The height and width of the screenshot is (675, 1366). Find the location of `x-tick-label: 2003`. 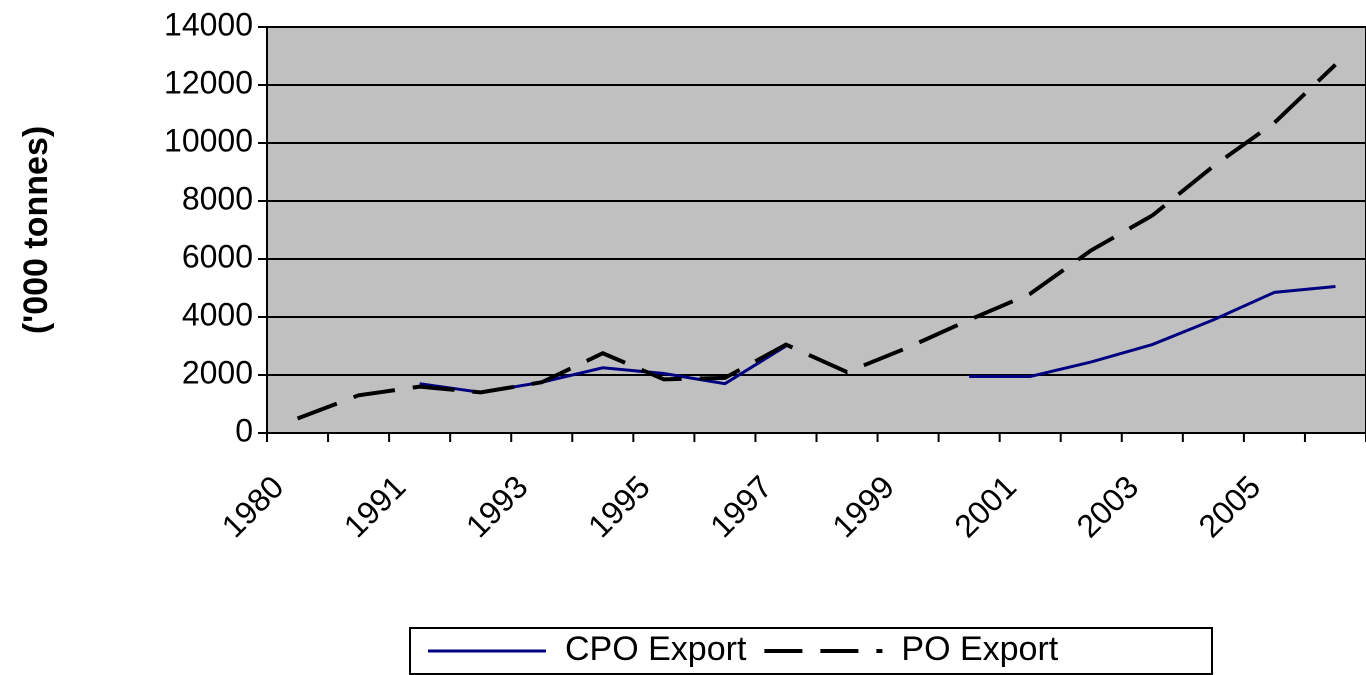

x-tick-label: 2003 is located at coordinates (1107, 506).